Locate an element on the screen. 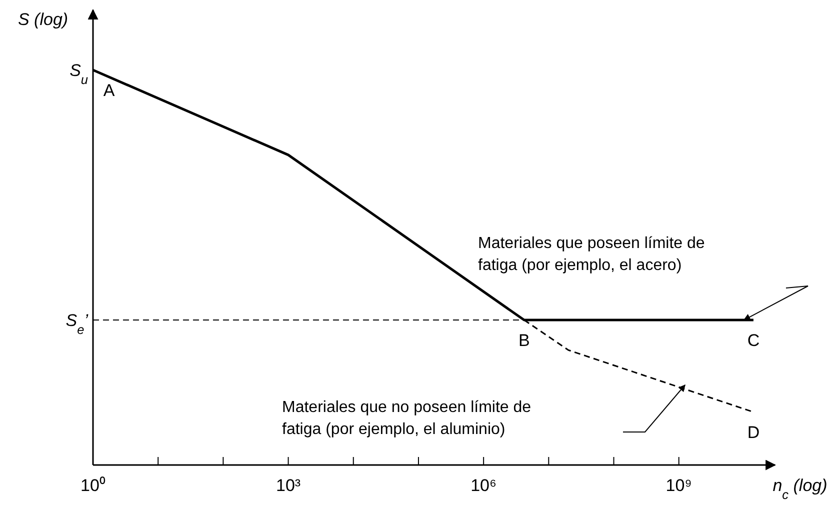 The height and width of the screenshot is (506, 827). annotation: D is located at coordinates (753, 432).